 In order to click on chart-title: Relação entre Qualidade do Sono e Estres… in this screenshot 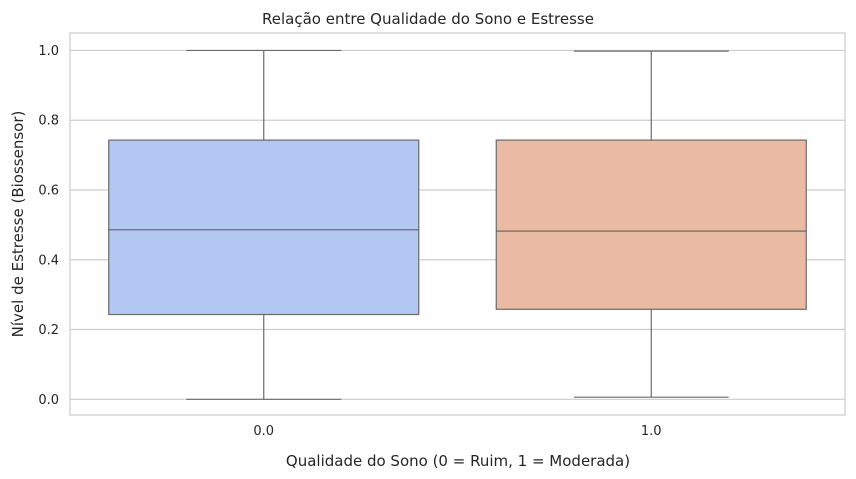, I will do `click(428, 19)`.